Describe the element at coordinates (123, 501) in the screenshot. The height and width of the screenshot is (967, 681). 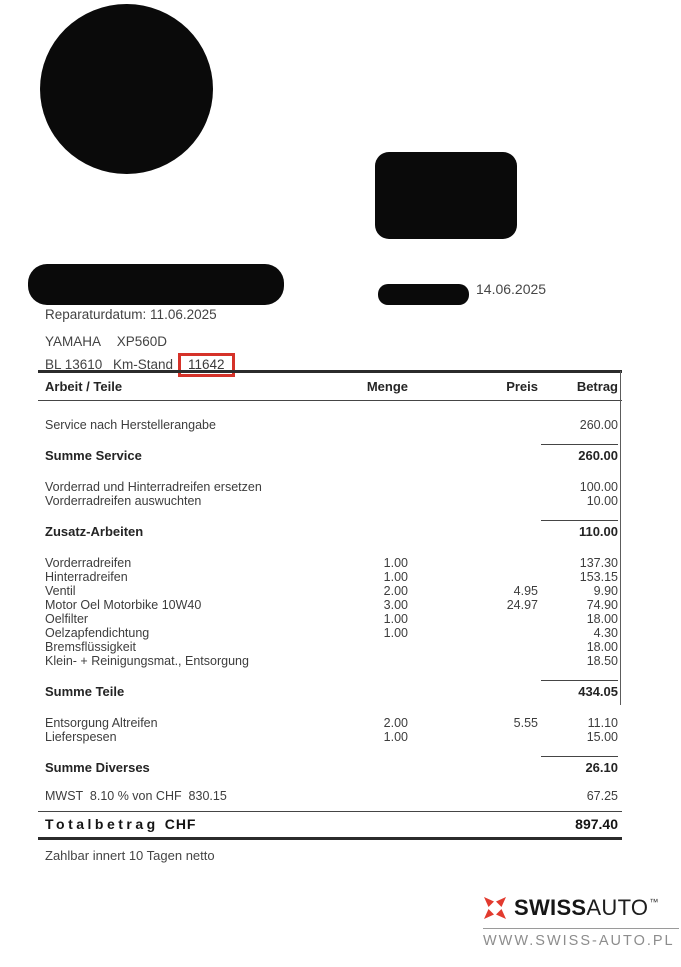
I see `item-label: Vorderradreifen auswuchten` at that location.